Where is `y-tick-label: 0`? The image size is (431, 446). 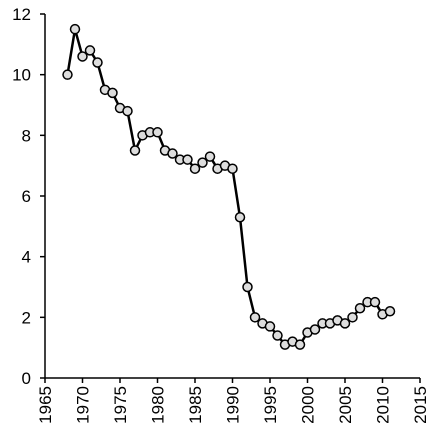 y-tick-label: 0 is located at coordinates (26, 378).